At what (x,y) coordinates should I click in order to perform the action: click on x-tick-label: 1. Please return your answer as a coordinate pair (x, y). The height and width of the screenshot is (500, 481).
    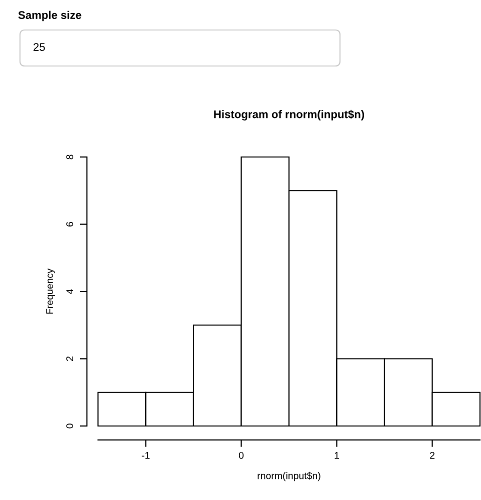
    Looking at the image, I should click on (336, 455).